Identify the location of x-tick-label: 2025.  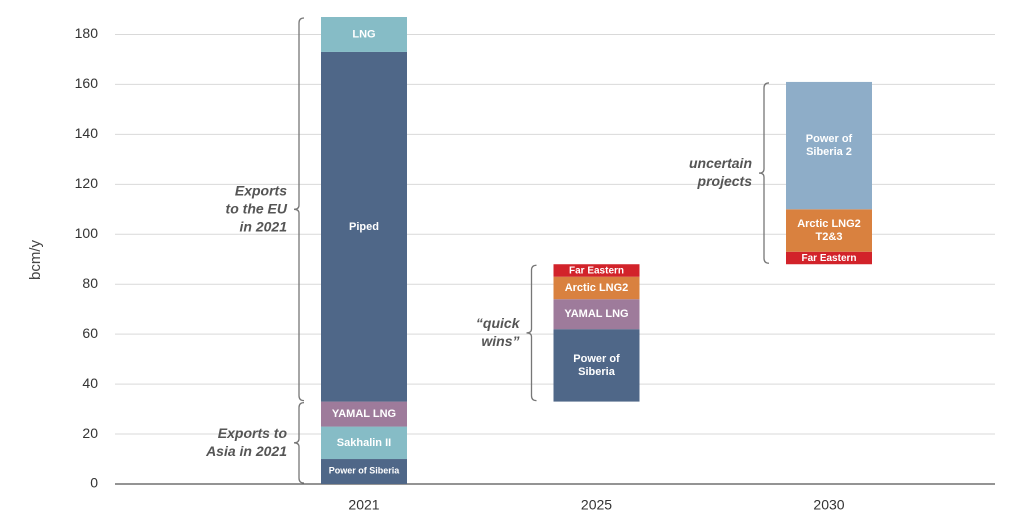
(596, 505).